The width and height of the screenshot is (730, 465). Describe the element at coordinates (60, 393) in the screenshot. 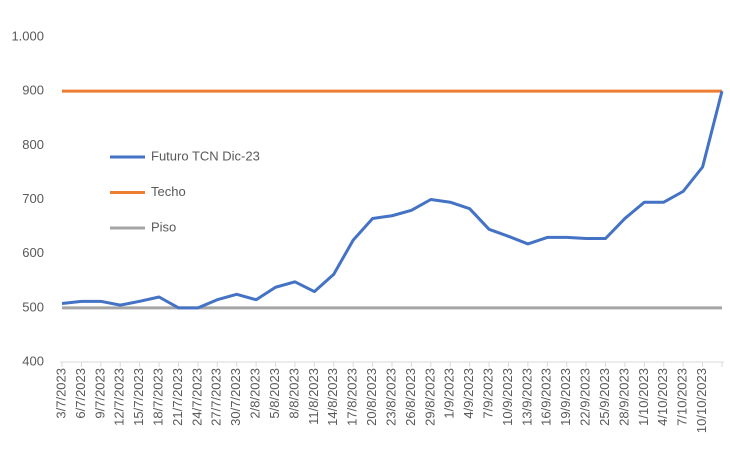

I see `x-tick-label: 3/7/2023` at that location.